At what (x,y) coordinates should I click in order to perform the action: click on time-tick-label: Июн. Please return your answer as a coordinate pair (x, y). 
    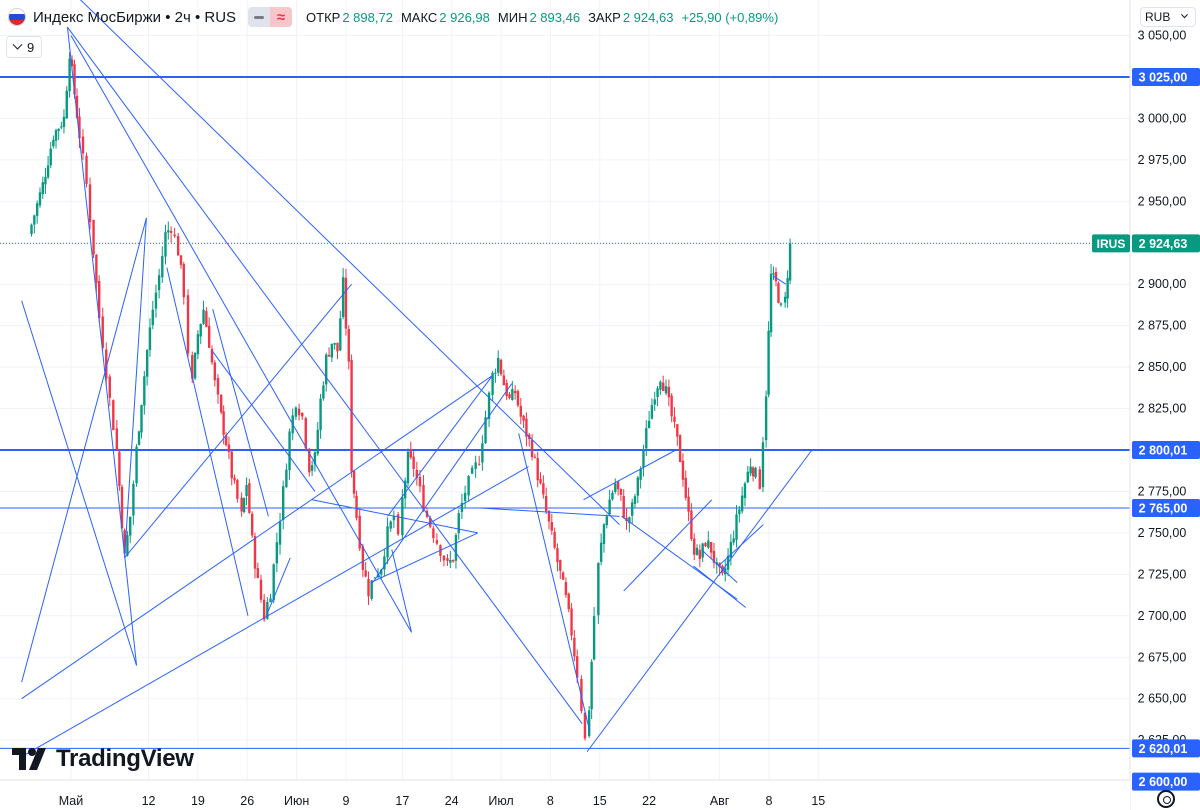
    Looking at the image, I should click on (296, 801).